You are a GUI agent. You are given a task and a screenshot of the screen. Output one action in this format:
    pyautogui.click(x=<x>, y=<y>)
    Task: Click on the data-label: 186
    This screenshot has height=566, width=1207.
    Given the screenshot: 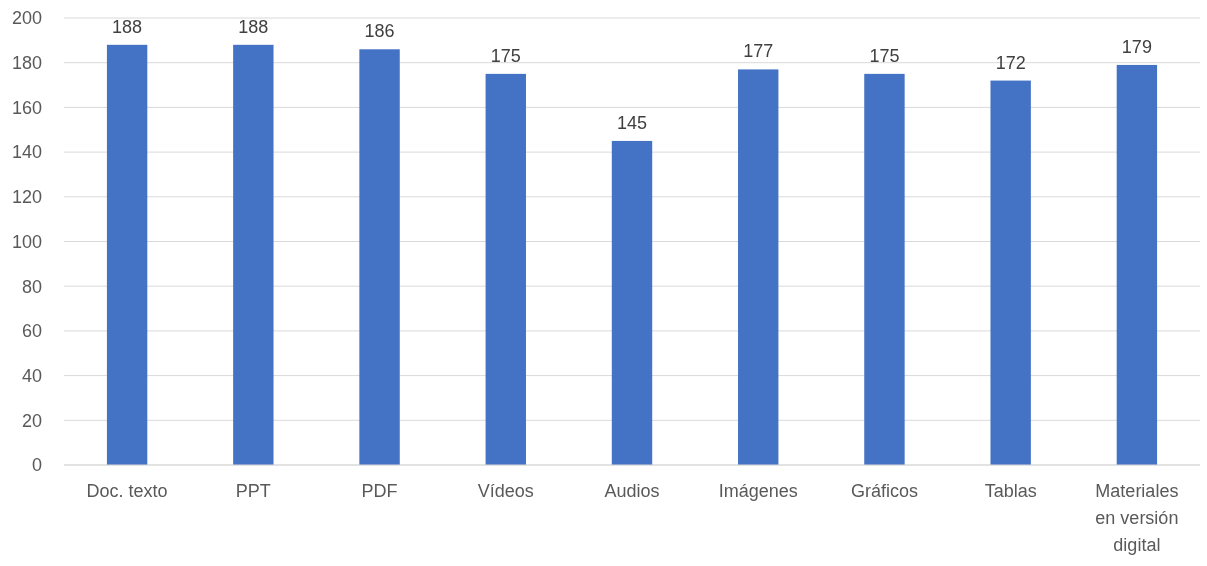 What is the action you would take?
    pyautogui.click(x=379, y=31)
    